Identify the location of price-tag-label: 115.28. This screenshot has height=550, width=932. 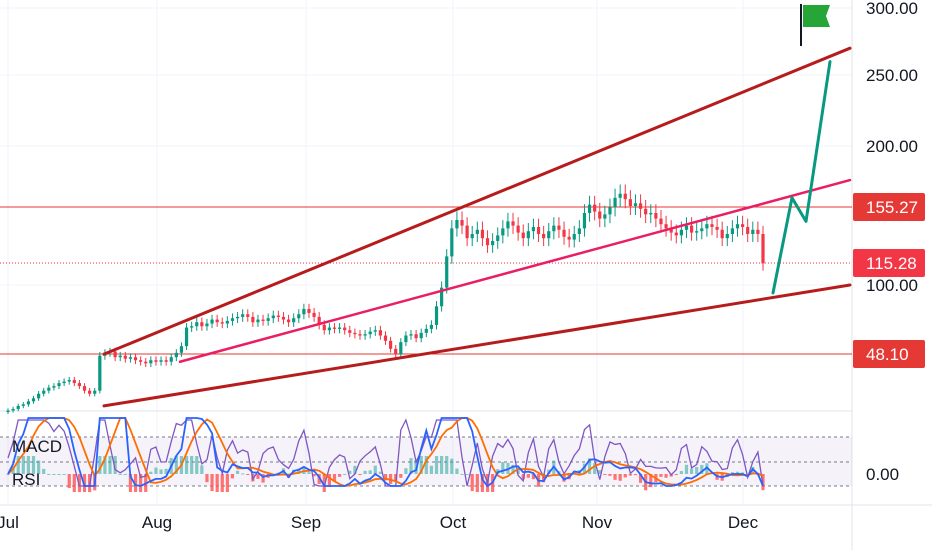
(891, 263).